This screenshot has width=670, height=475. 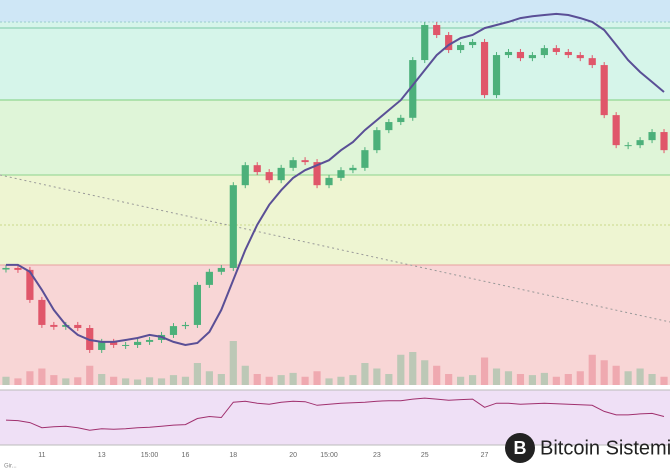 I want to click on indicator-panel, so click(x=335, y=417).